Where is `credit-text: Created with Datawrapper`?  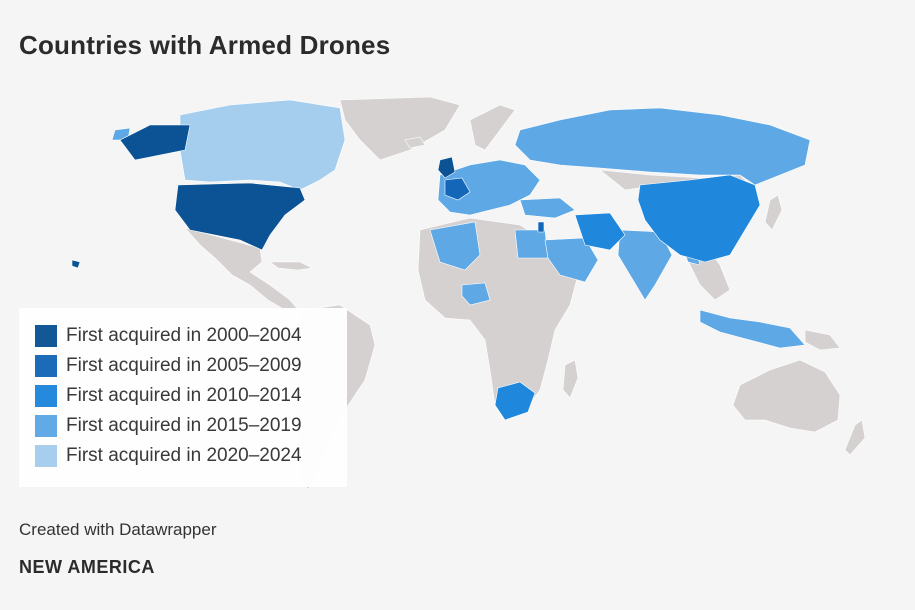 credit-text: Created with Datawrapper is located at coordinates (118, 529).